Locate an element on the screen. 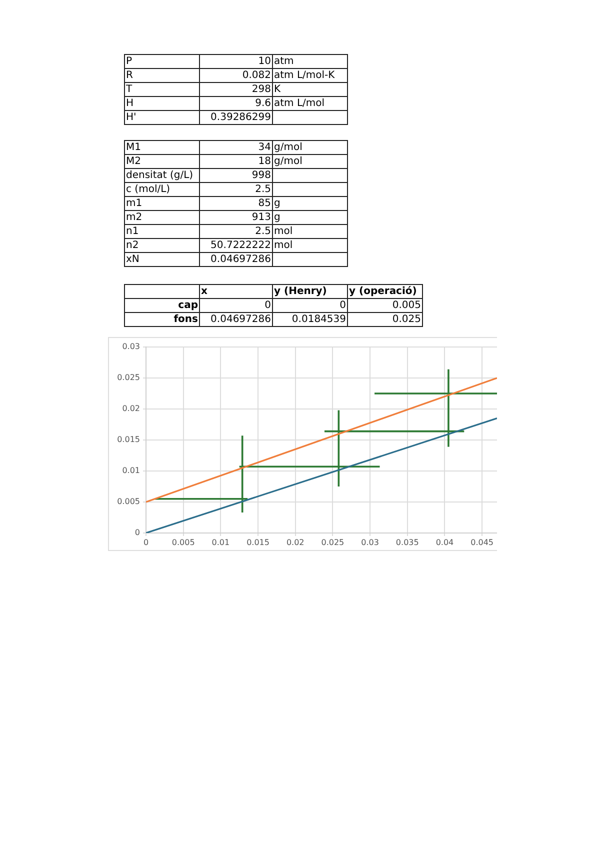 The height and width of the screenshot is (848, 599). category-label: atm L/mol is located at coordinates (299, 103).